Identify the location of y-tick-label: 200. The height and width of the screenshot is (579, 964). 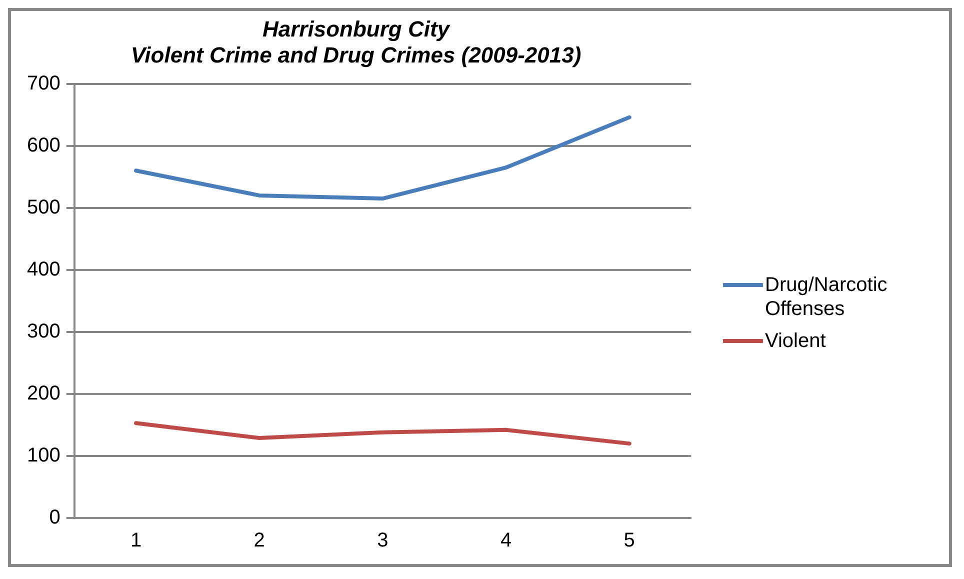
(43, 393).